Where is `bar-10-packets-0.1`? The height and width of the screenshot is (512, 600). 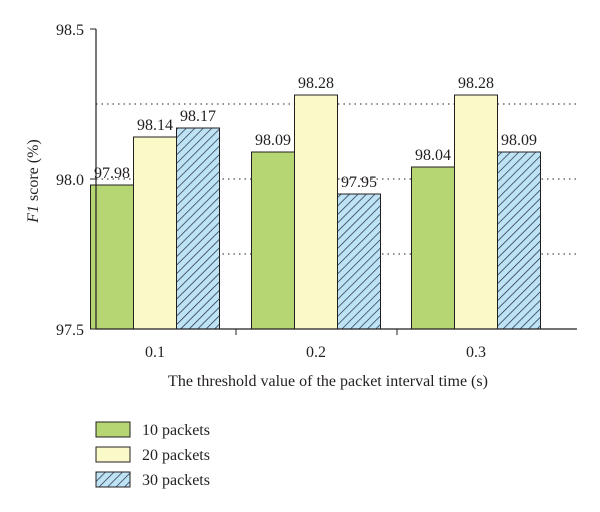
bar-10-packets-0.1 is located at coordinates (112, 257).